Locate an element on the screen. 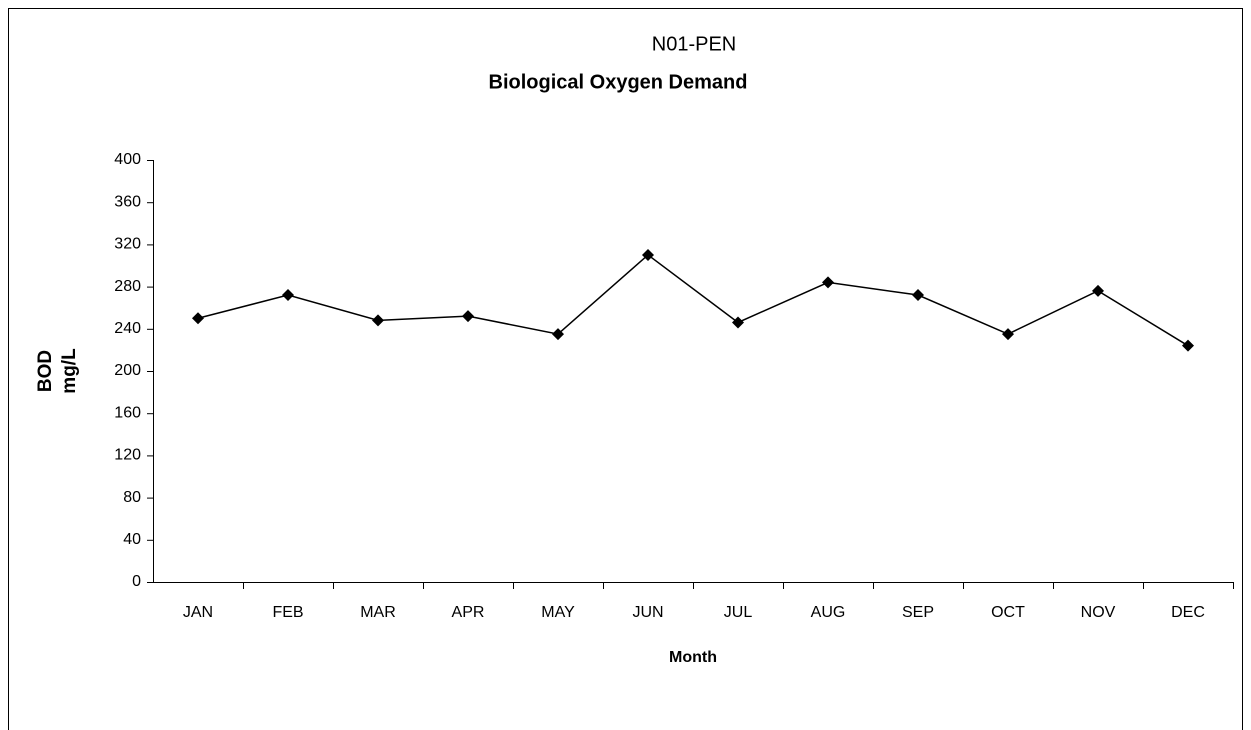  y-tick-label: 280 is located at coordinates (127, 286).